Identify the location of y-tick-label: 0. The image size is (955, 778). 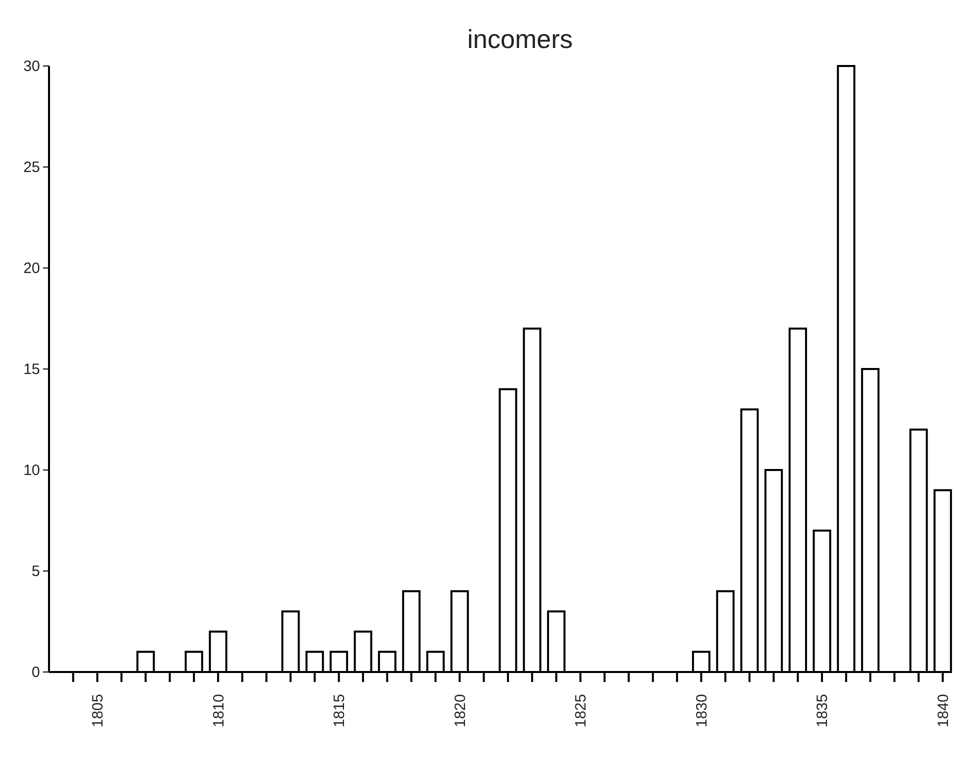
(36, 672).